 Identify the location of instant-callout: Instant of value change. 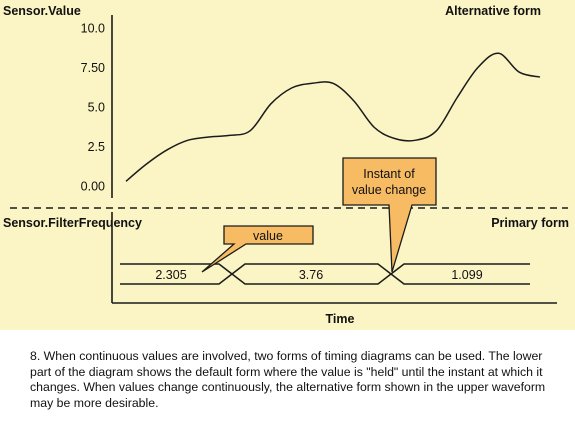
(389, 215).